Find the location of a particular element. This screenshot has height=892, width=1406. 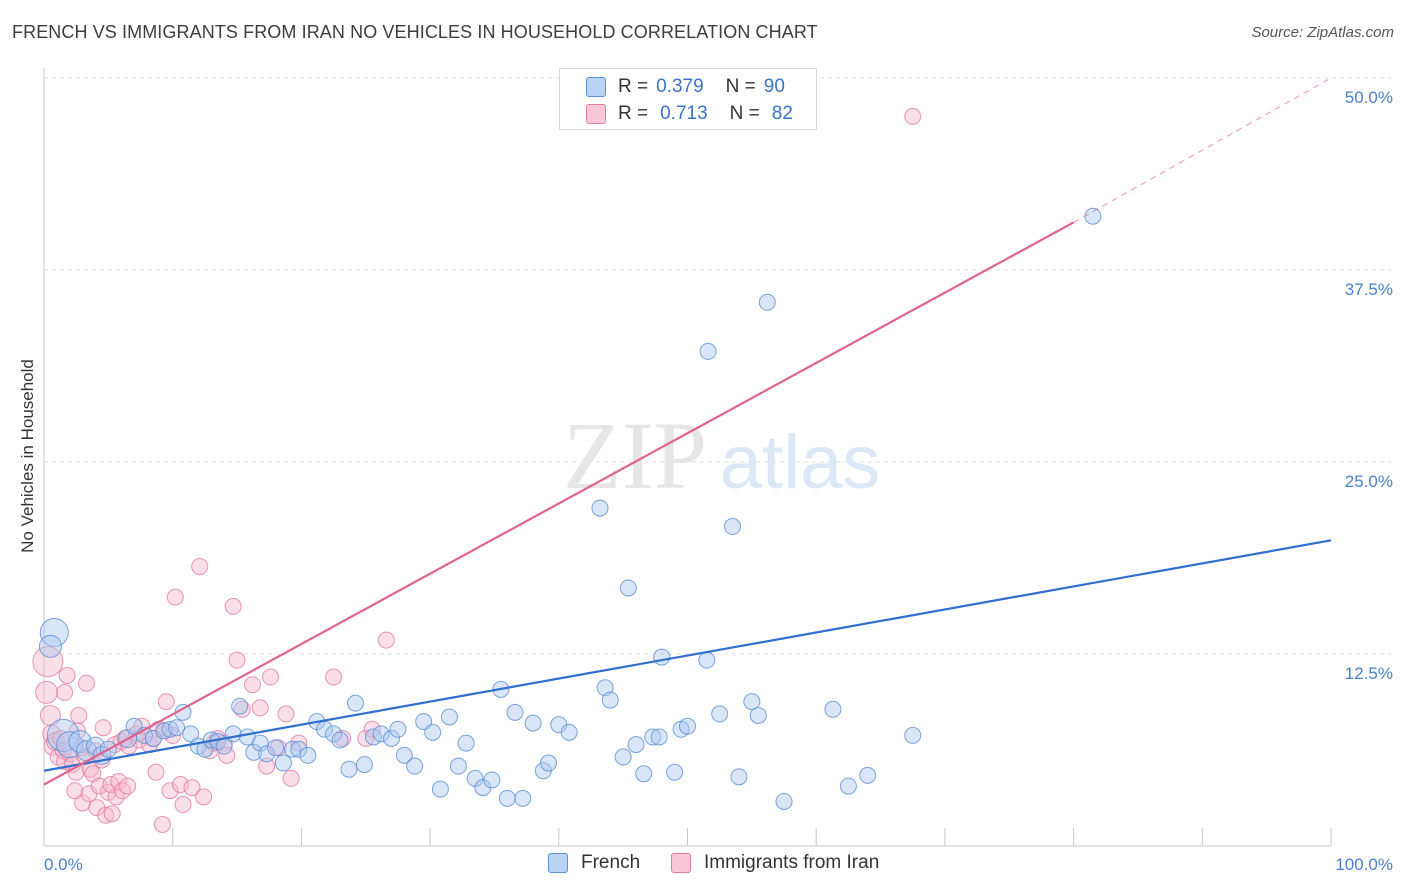

legend-stats: R = 0.379 N = 90 R = 0.713 N = 82 is located at coordinates (688, 99).